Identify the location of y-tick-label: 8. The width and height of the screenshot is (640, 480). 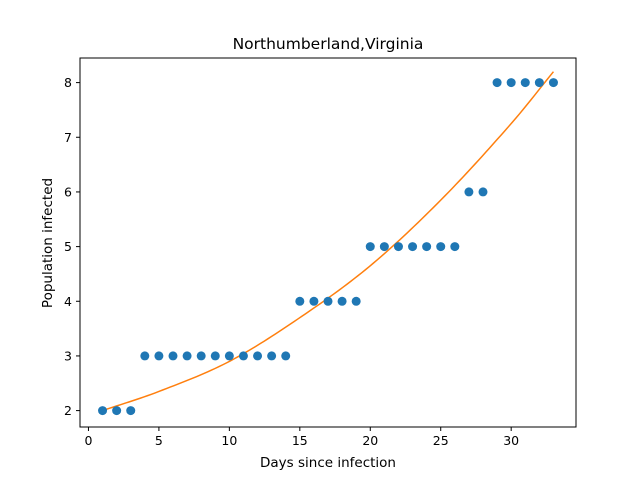
(68, 82).